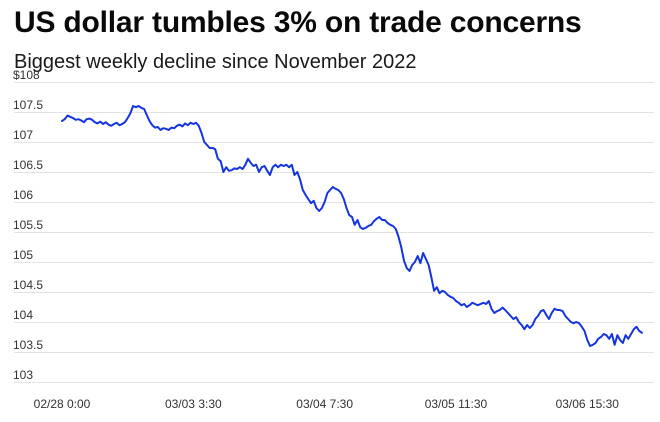 This screenshot has width=660, height=422. I want to click on x-tick-label: 03/04 7:30, so click(324, 404).